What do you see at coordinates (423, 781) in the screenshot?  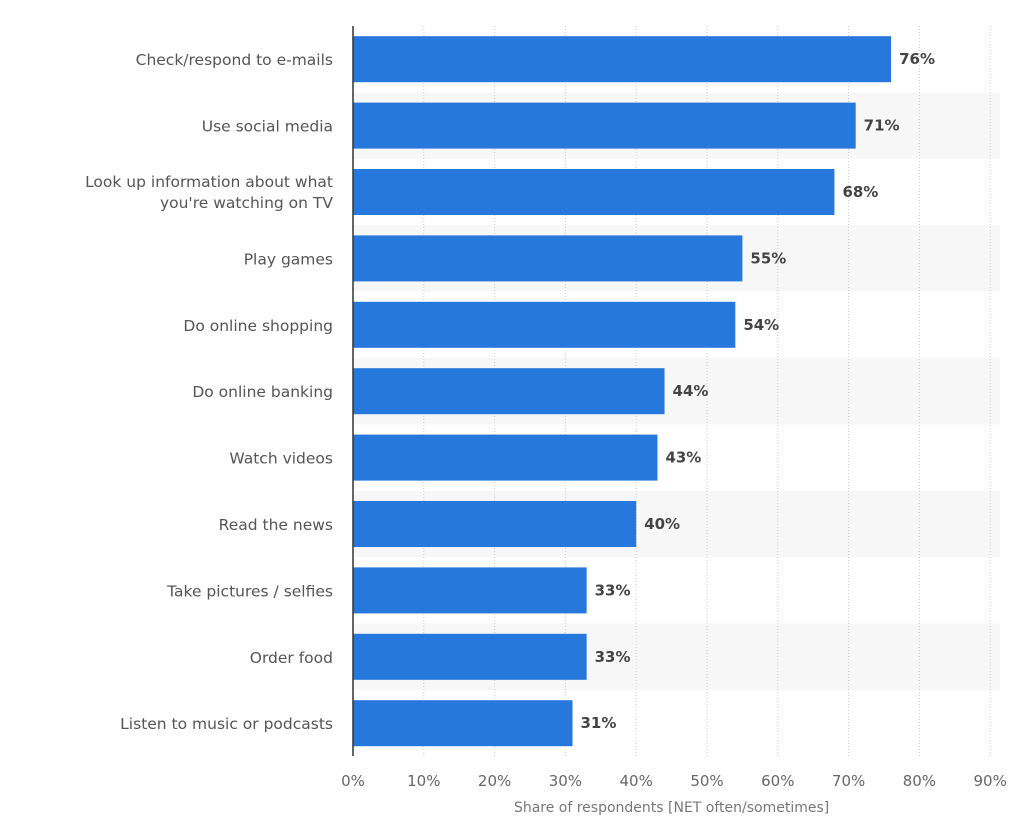 I see `x-tick-label: 10%` at bounding box center [423, 781].